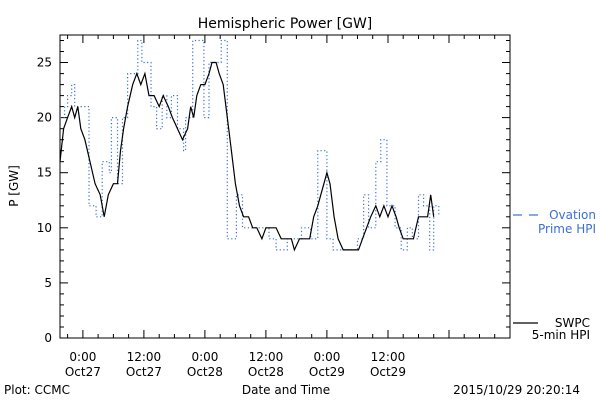 Image resolution: width=600 pixels, height=400 pixels. Describe the element at coordinates (516, 390) in the screenshot. I see `plot-timestamp: 2015/10/29 20:20:14` at that location.